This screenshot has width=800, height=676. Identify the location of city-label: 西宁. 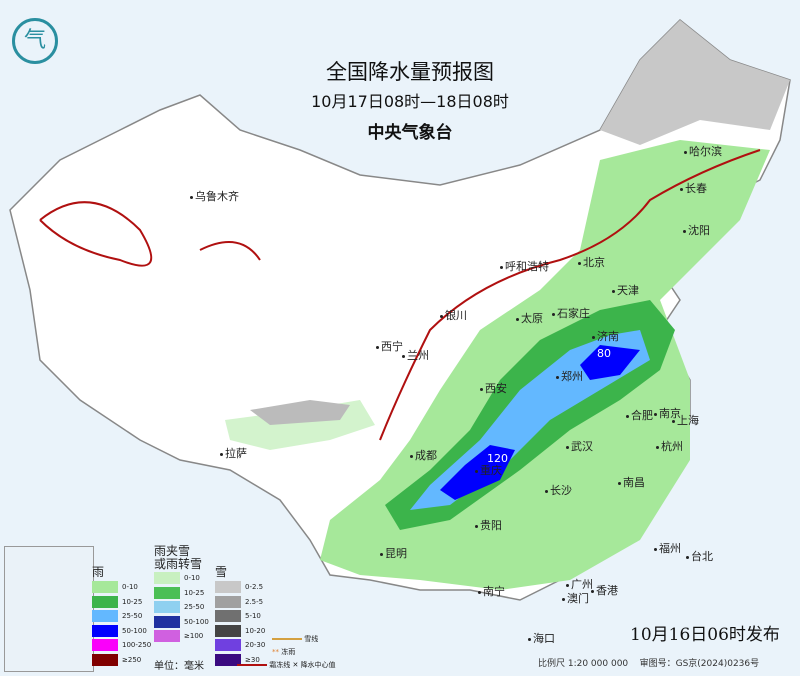
(389, 346).